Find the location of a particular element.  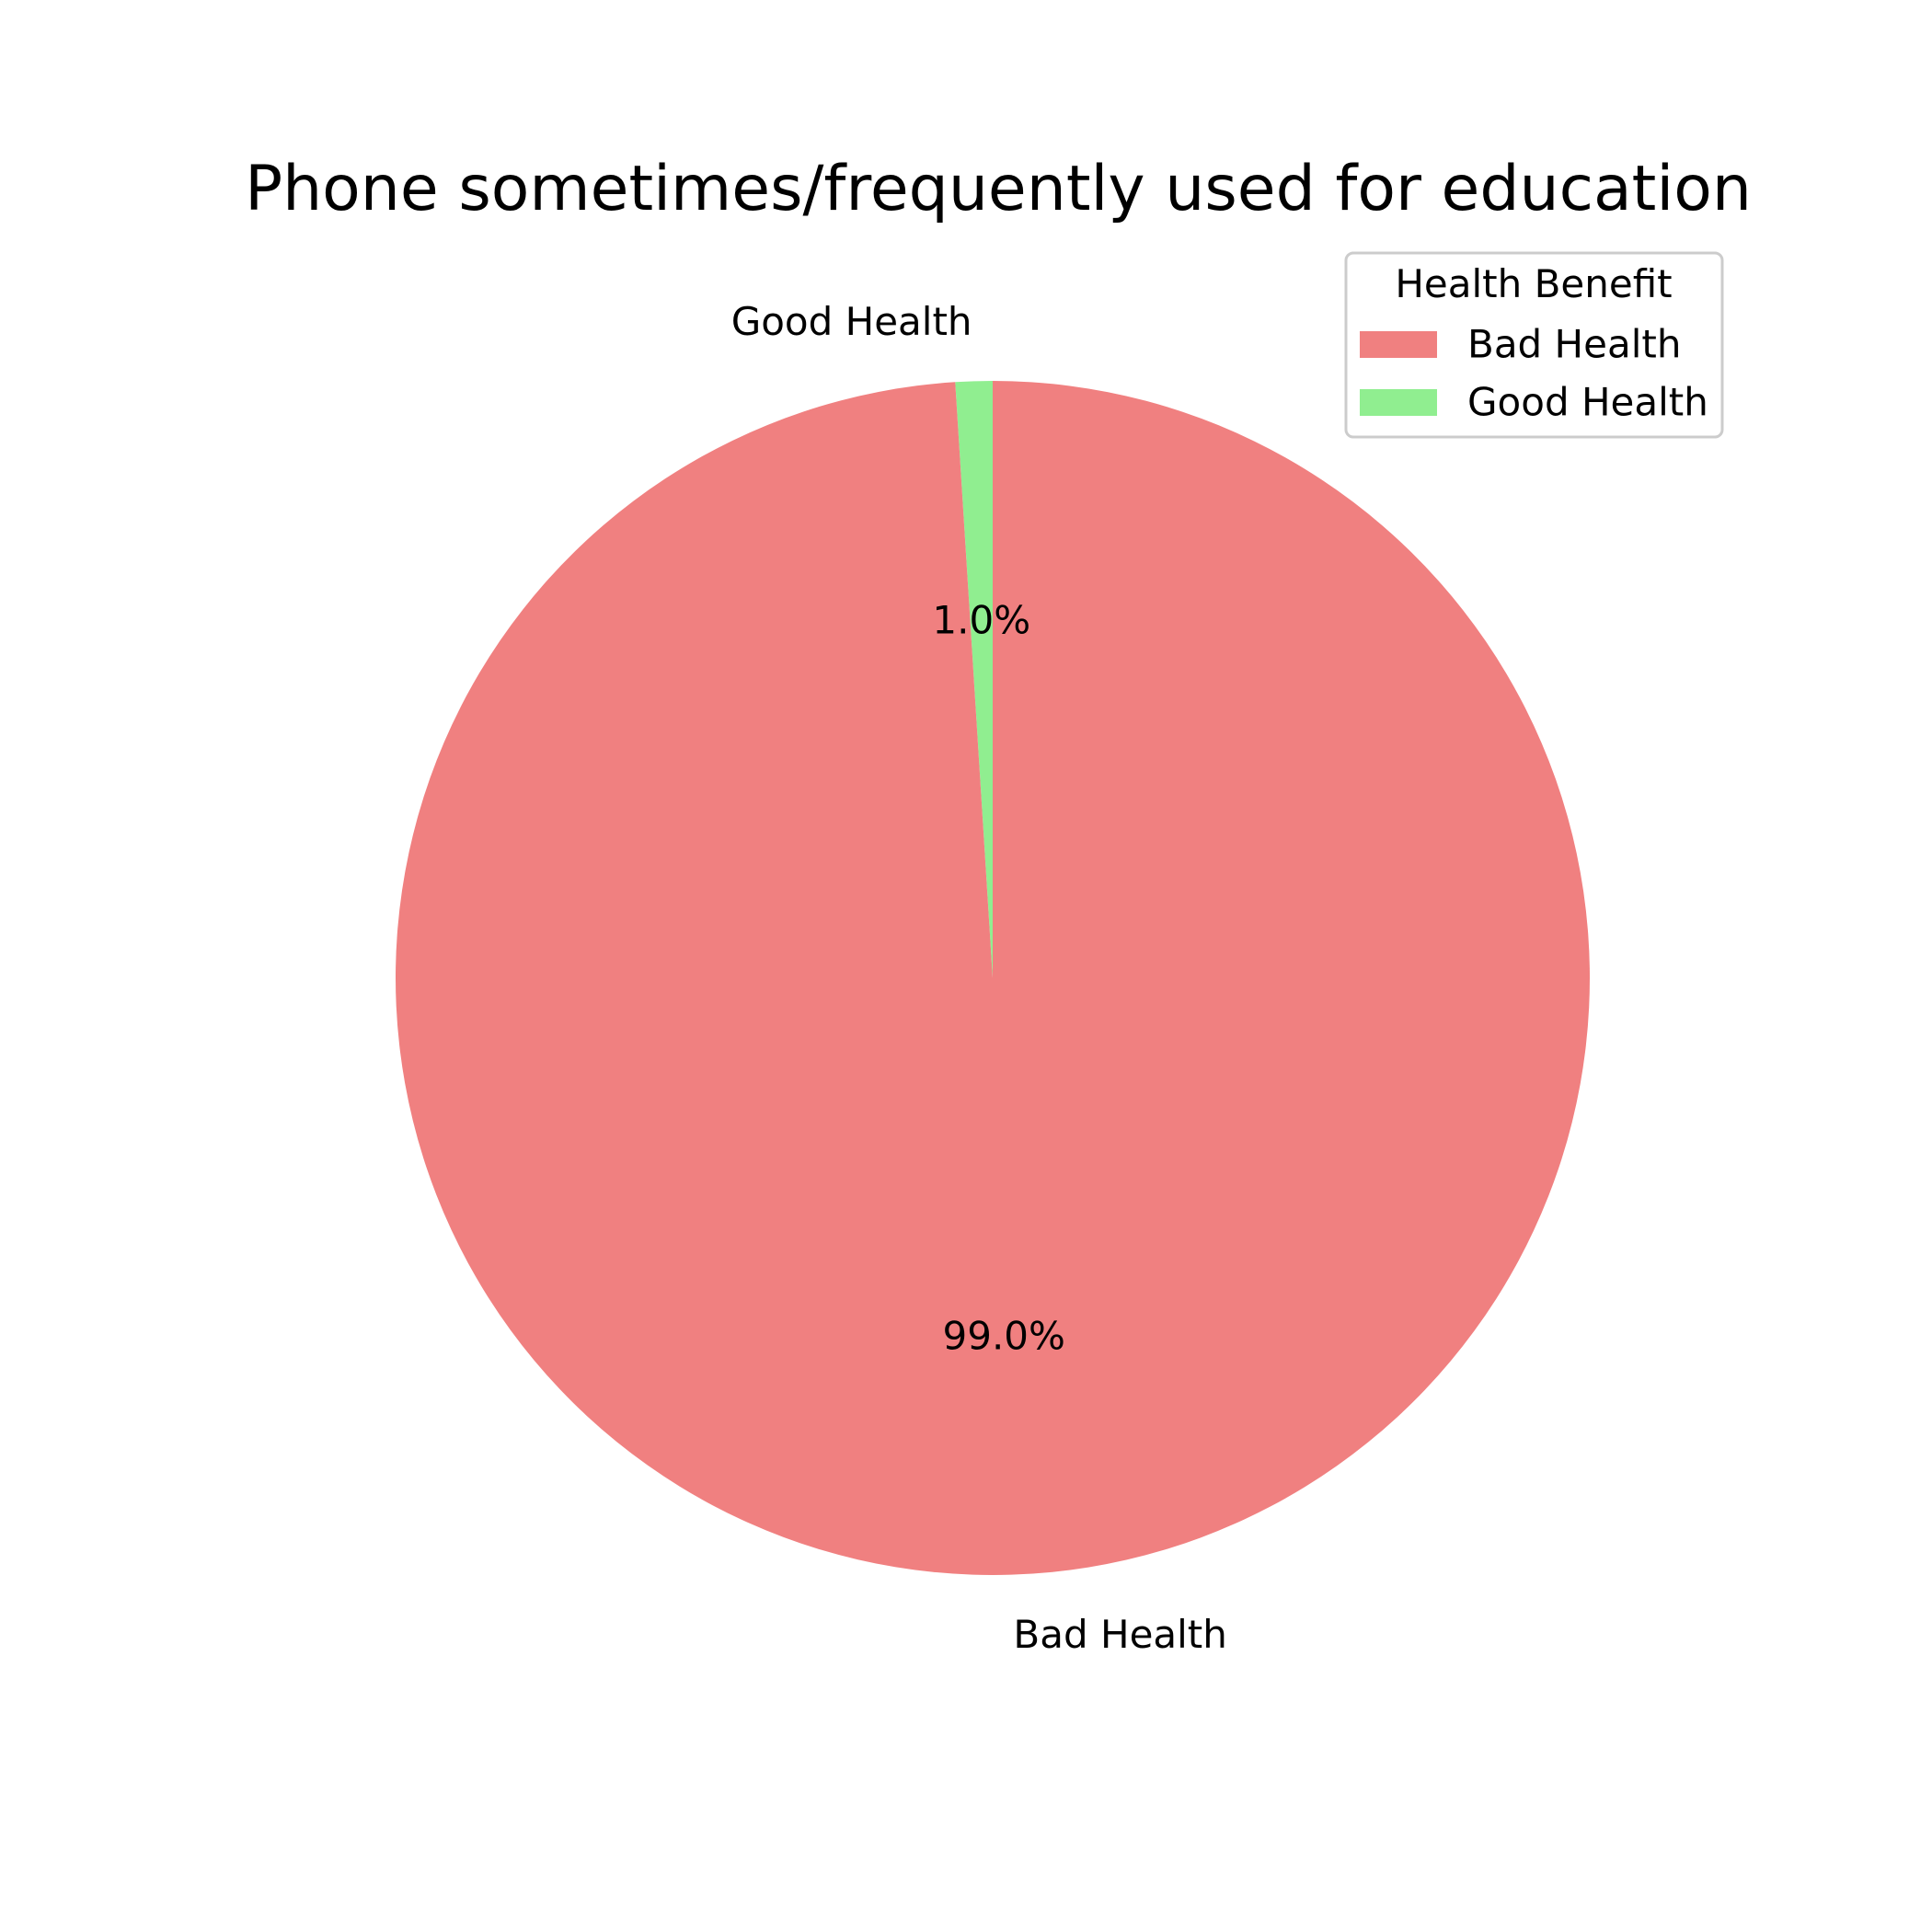

legend: Health Benefit Bad Health Good Health is located at coordinates (1534, 345).